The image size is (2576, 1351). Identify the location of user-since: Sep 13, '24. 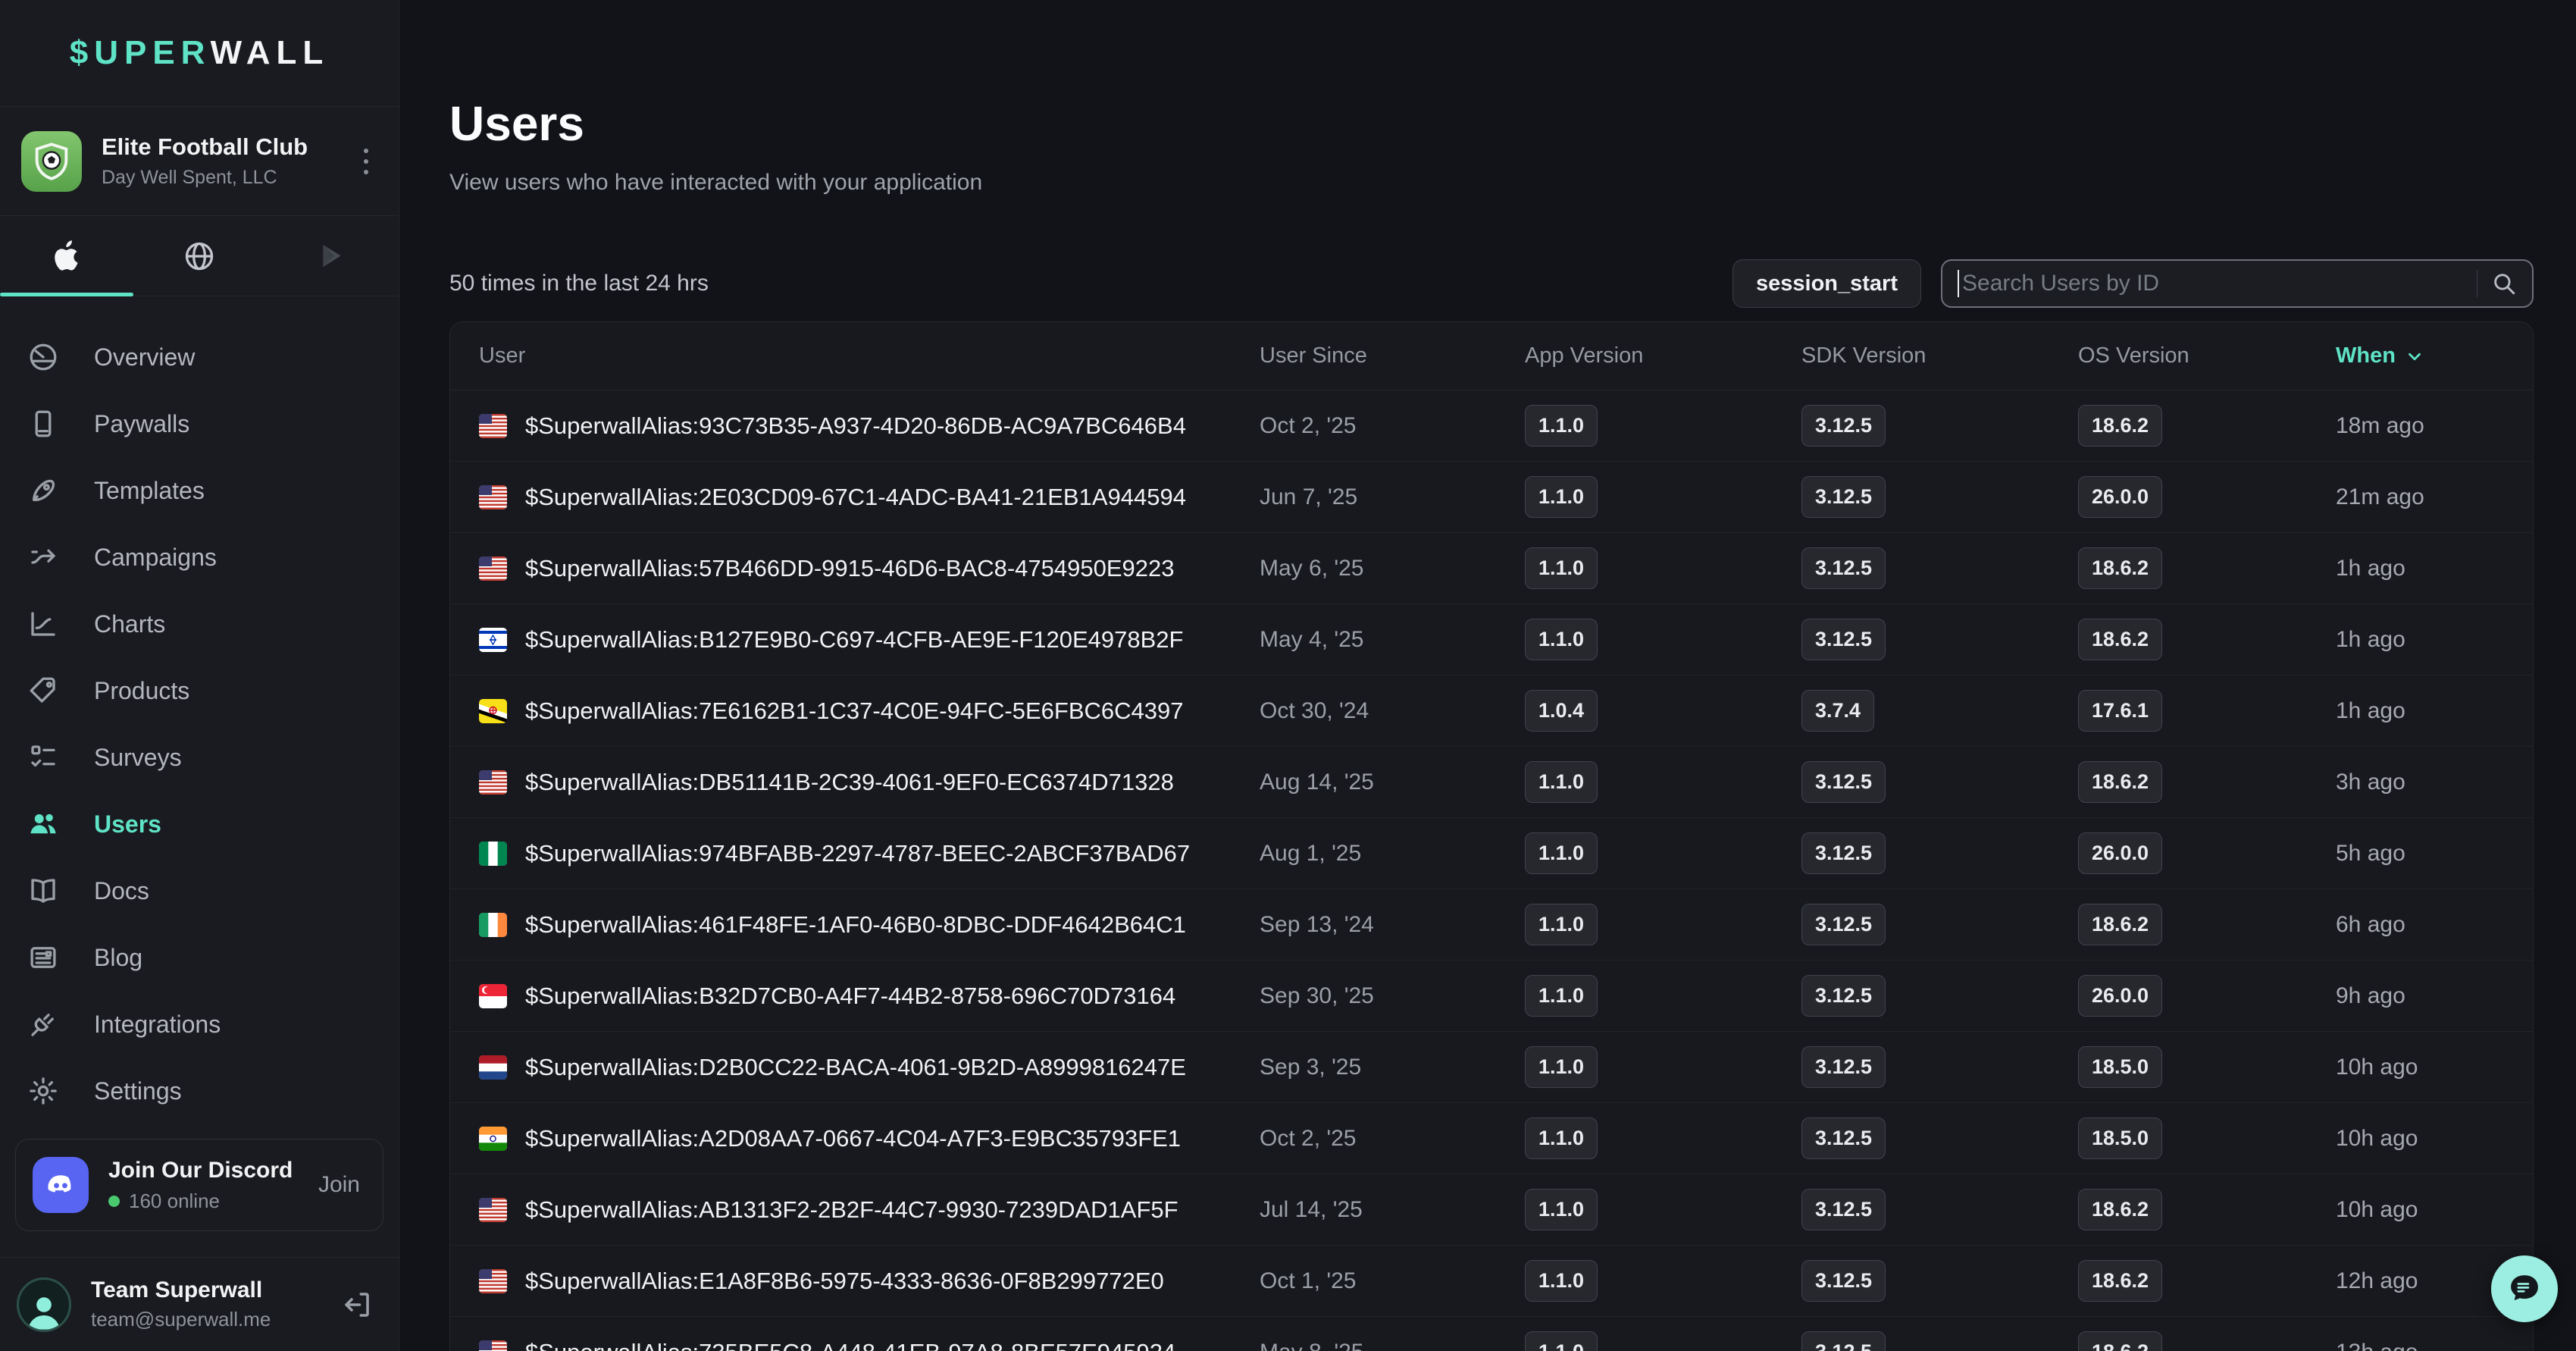
(1317, 924).